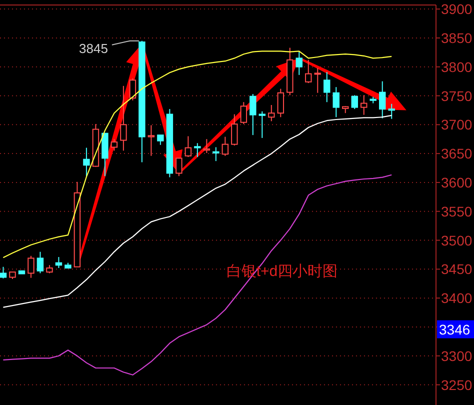  I want to click on y-tick-label: 3300, so click(456, 356).